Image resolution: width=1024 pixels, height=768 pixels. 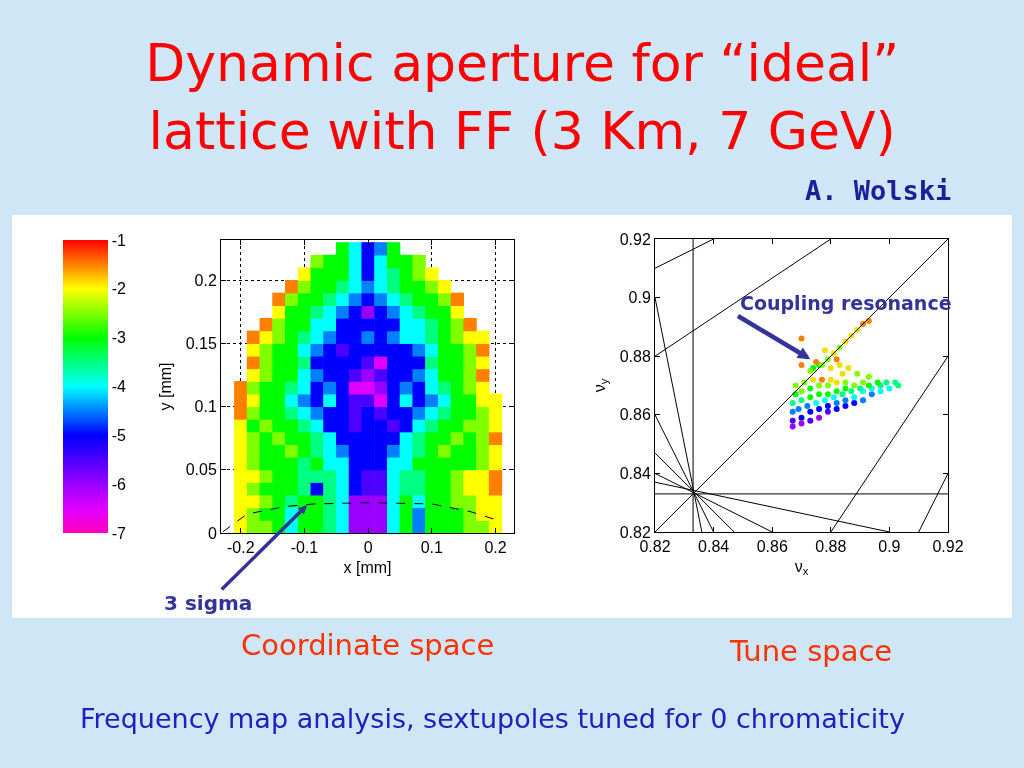 I want to click on y-tick-label: 0.82, so click(x=635, y=532).